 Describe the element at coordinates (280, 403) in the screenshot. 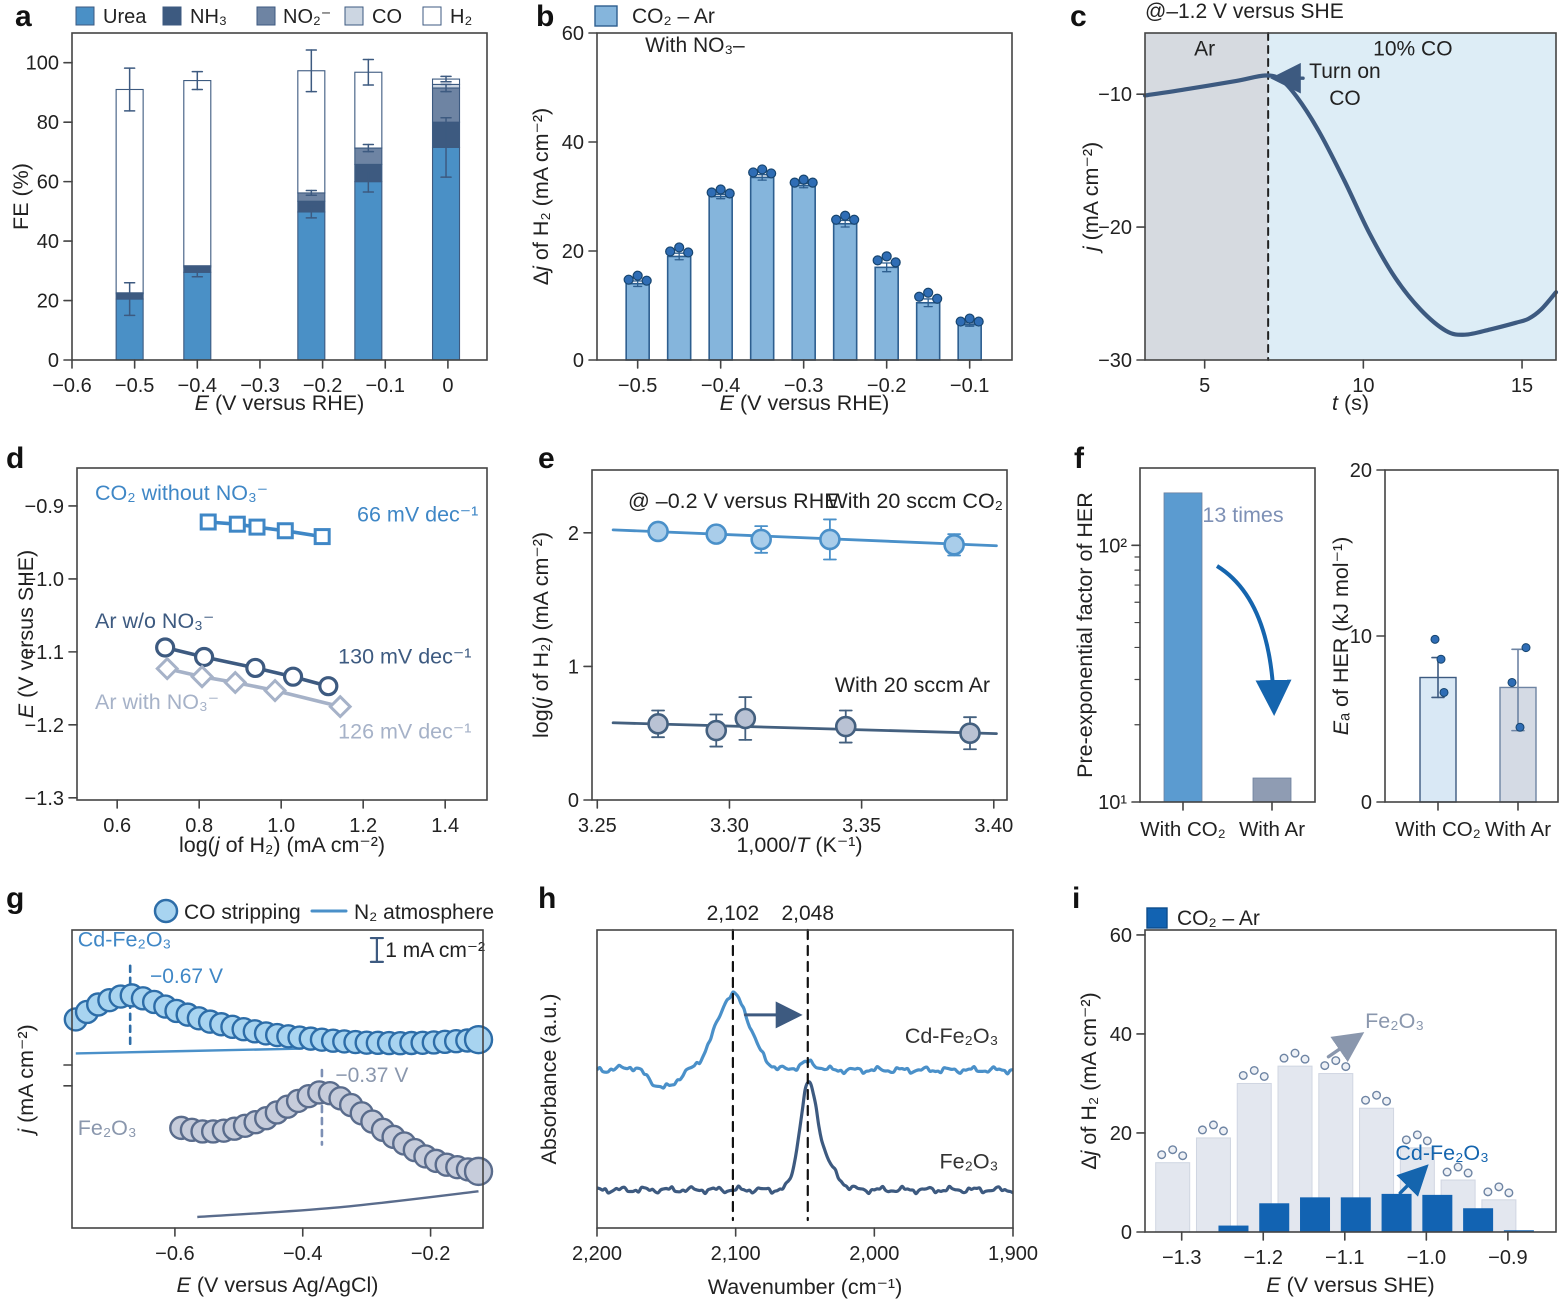

I see `x-axis-label: E (V versus RHE)` at that location.